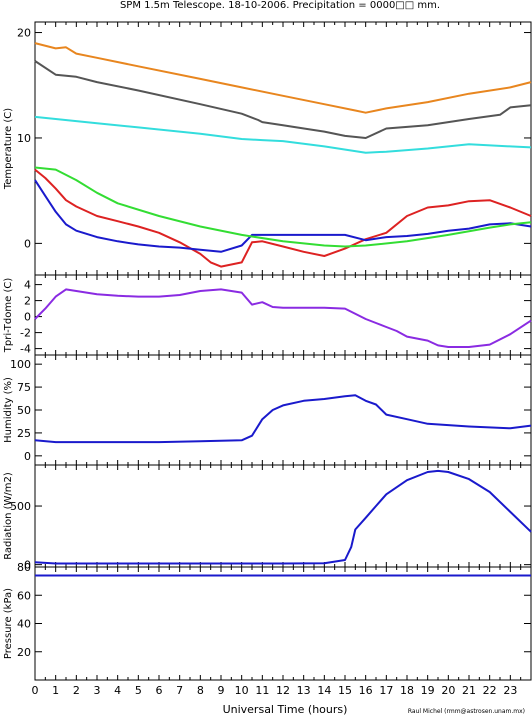 This screenshot has height=719, width=532. I want to click on x-axis-label: Universal Time (hours), so click(285, 709).